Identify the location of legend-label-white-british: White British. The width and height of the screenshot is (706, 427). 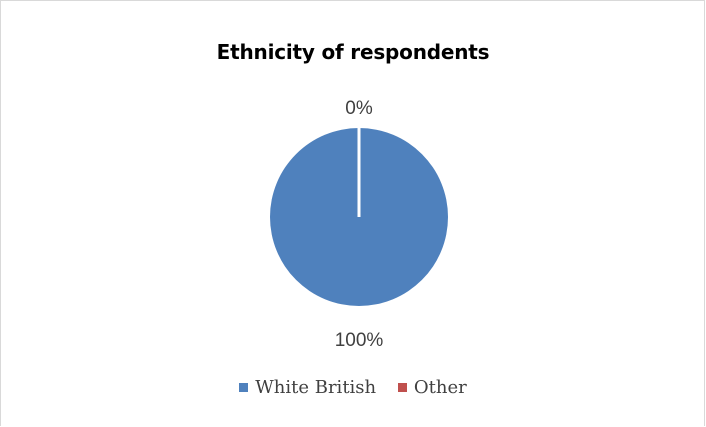
(316, 387).